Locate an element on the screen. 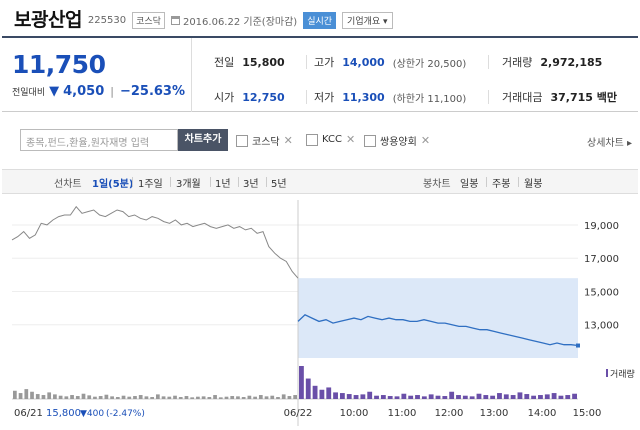 This screenshot has width=640, height=430. tab-3year: 3년 is located at coordinates (251, 184).